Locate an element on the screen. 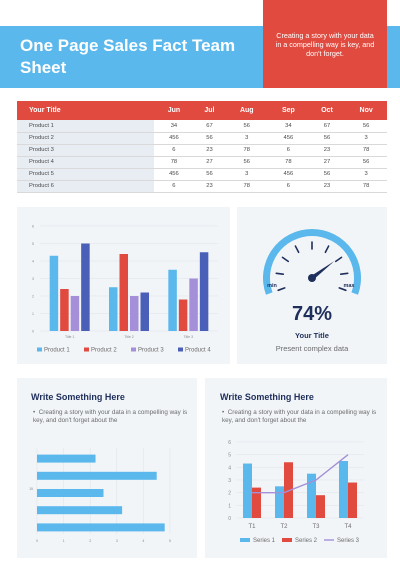 The image size is (400, 578). table-row: Product 2 456 56 3 456 56 3 is located at coordinates (202, 138).